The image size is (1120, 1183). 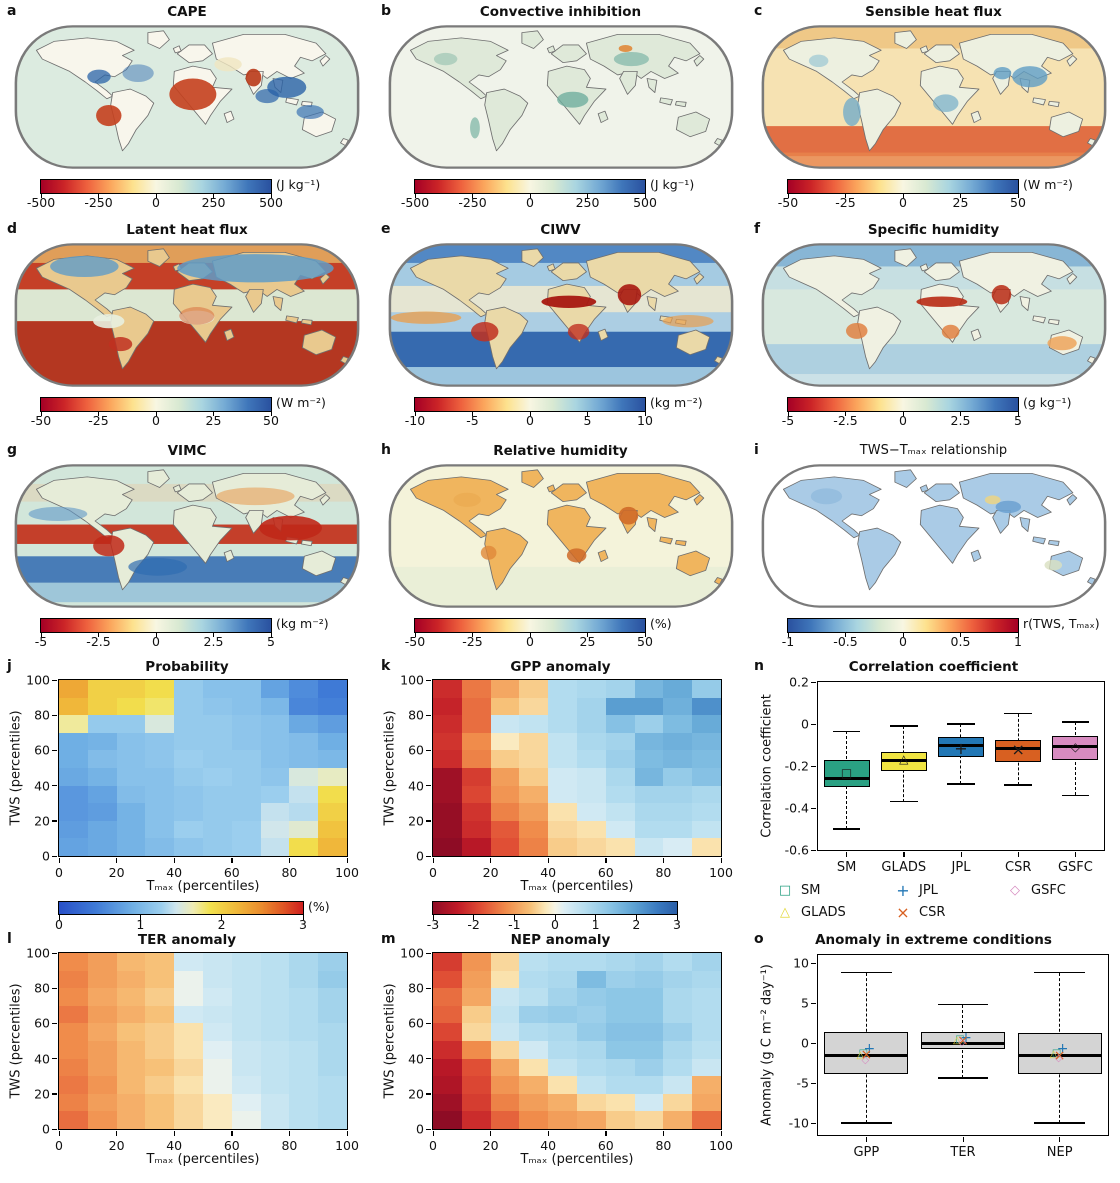 I want to click on boxplot-anomaly: 10 5 0 -5 -10 □ △ + × ◇ GPP □ △ + × ◇ TER □ △ + × ◇ NEP, so click(x=949, y=1057).